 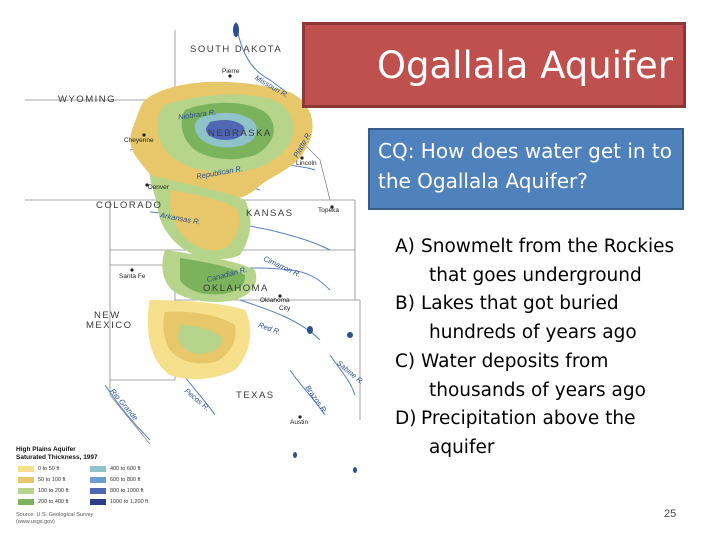 What do you see at coordinates (53, 502) in the screenshot?
I see `legend-swatch-label: 200 to 400 ft` at bounding box center [53, 502].